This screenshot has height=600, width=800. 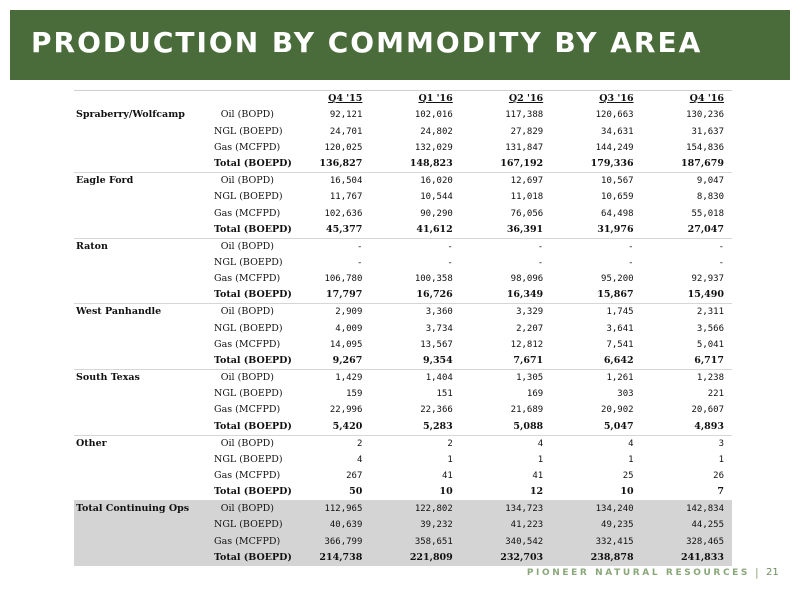 What do you see at coordinates (325, 427) in the screenshot?
I see `value-cell: 5,420` at bounding box center [325, 427].